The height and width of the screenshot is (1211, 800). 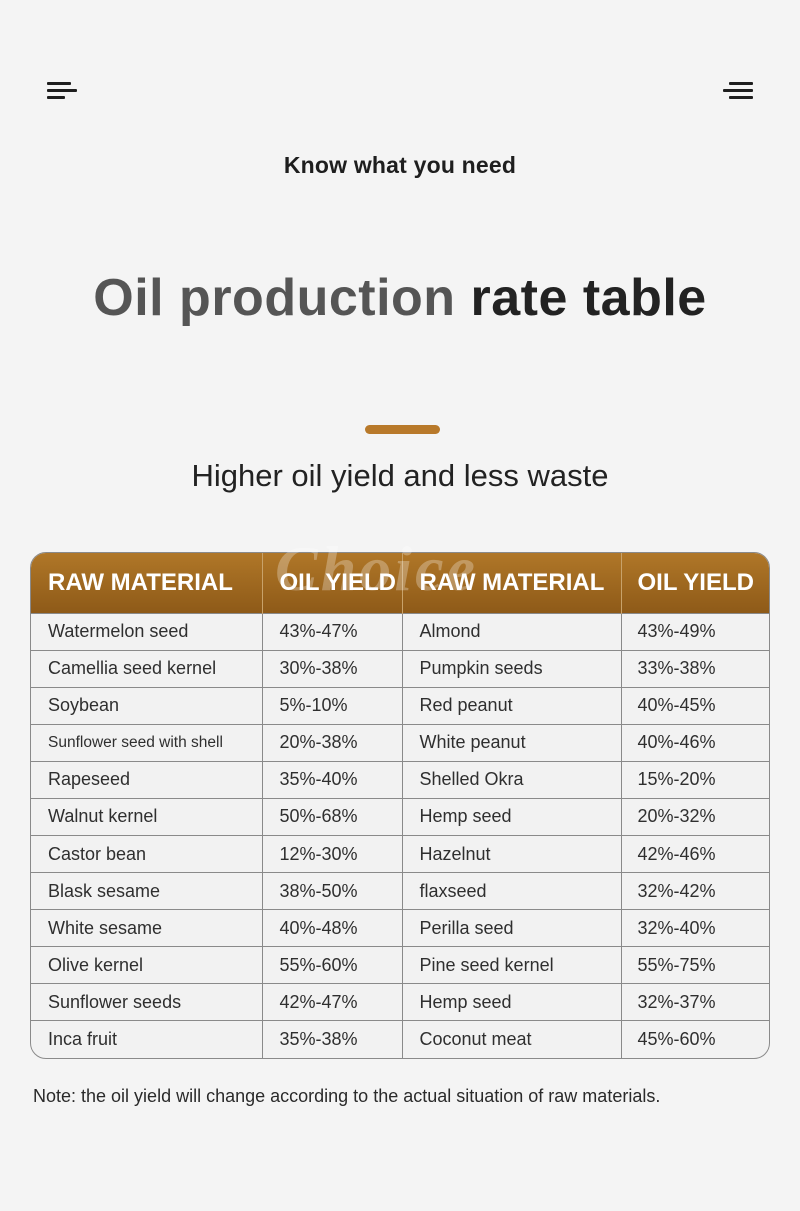 What do you see at coordinates (147, 853) in the screenshot?
I see `cell-material: Castor bean` at bounding box center [147, 853].